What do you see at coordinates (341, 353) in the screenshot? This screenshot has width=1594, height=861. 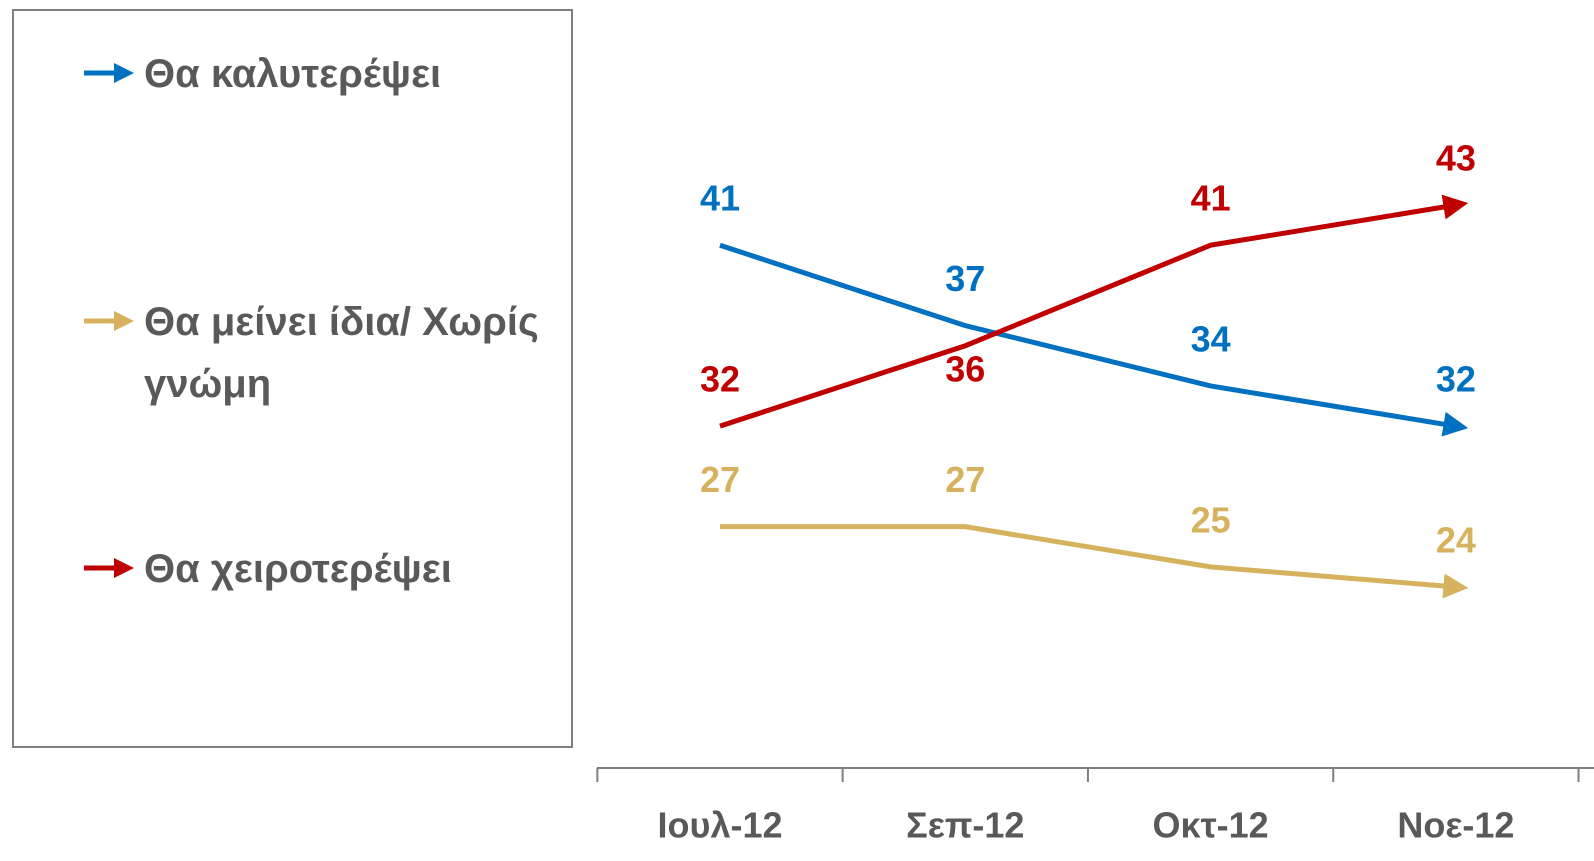 I see `legend-label: Θα μείνει ίδια/ Χωρίς γνώμη` at bounding box center [341, 353].